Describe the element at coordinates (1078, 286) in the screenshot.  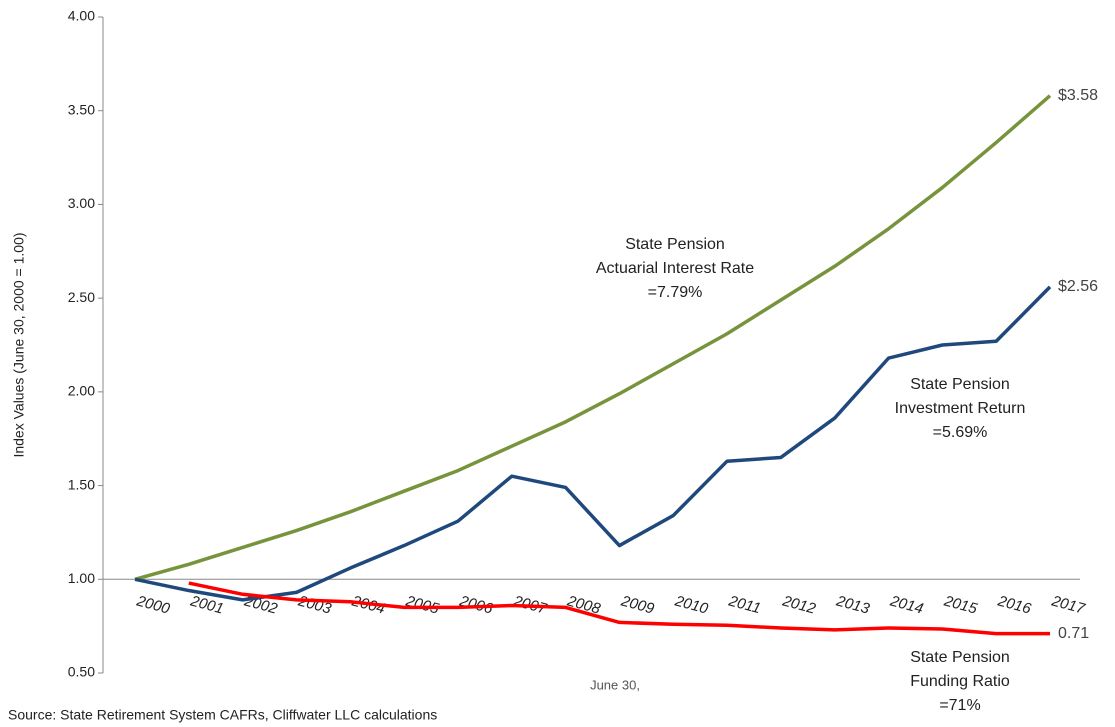
I see `value-label: $2.56` at that location.